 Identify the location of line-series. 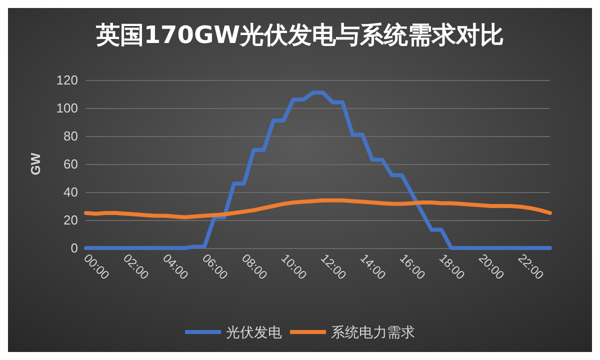
(318, 209).